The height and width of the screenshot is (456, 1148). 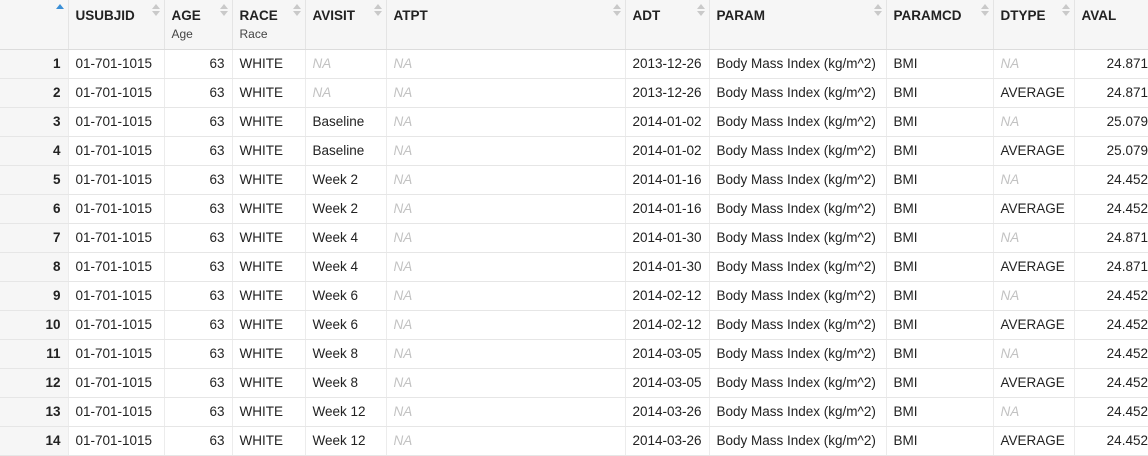 What do you see at coordinates (116, 24) in the screenshot?
I see `column-header-usubjid: USUBJID` at bounding box center [116, 24].